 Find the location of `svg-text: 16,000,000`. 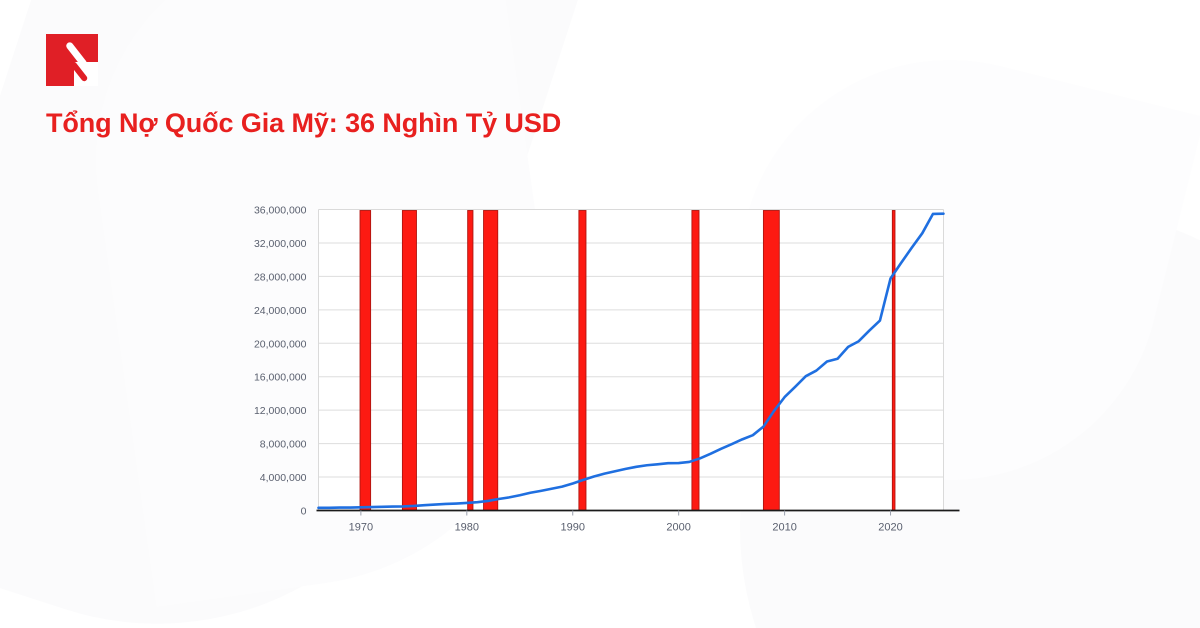

svg-text: 16,000,000 is located at coordinates (280, 378).